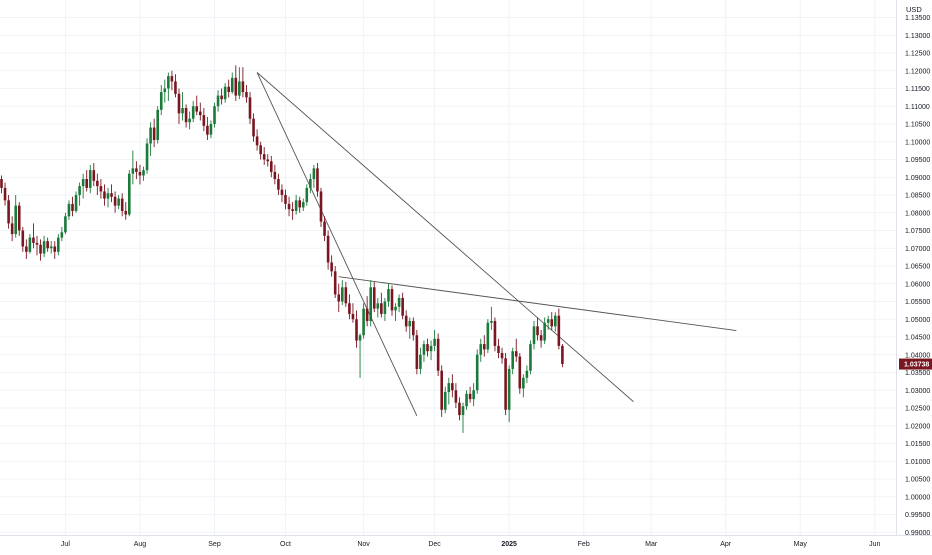  I want to click on price-tick-label: 1.01500, so click(917, 444).